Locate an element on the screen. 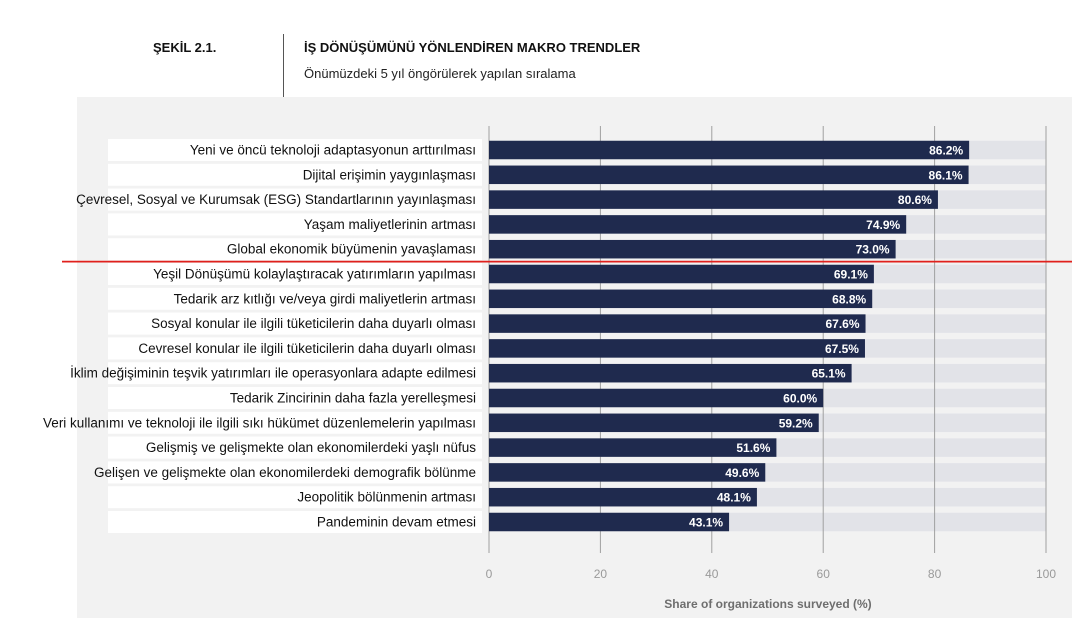 The width and height of the screenshot is (1072, 618). category-label: Pandeminin devam etmesi is located at coordinates (396, 522).